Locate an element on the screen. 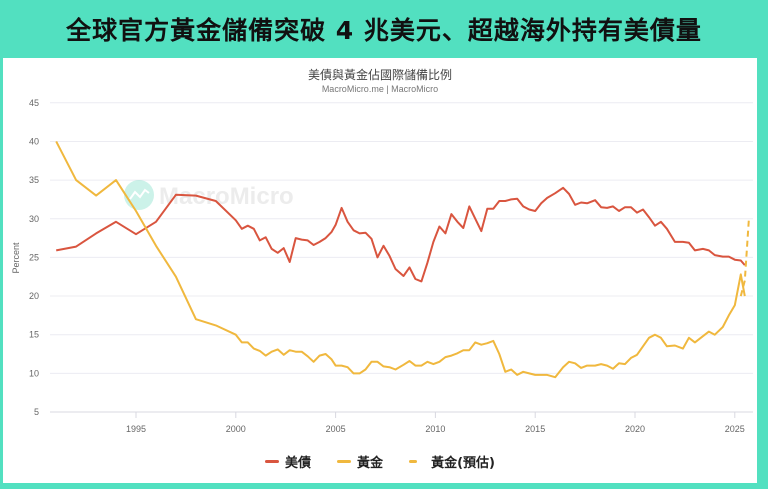 This screenshot has width=768, height=489. legend-swatch-gold is located at coordinates (344, 461).